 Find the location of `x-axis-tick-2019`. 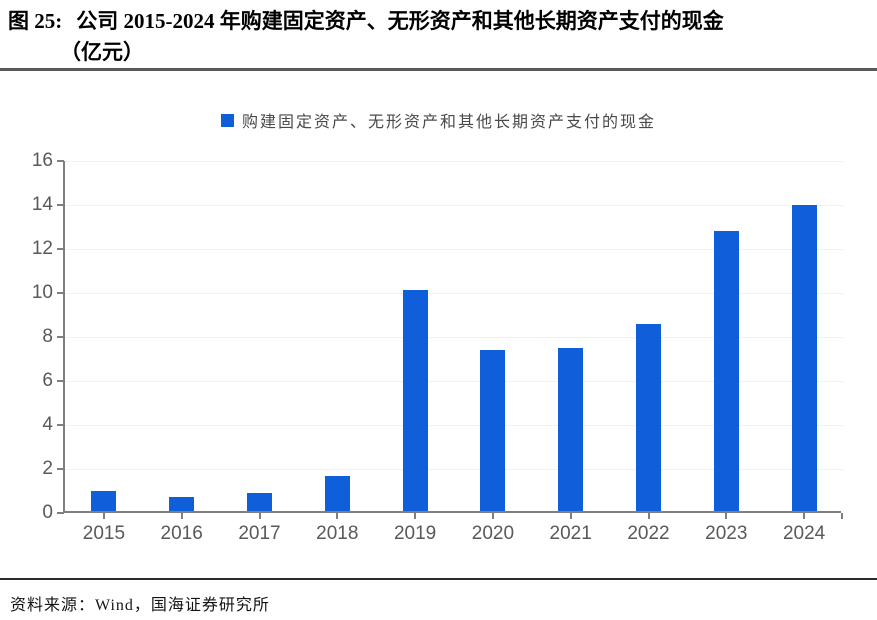

x-axis-tick-2019 is located at coordinates (415, 516).